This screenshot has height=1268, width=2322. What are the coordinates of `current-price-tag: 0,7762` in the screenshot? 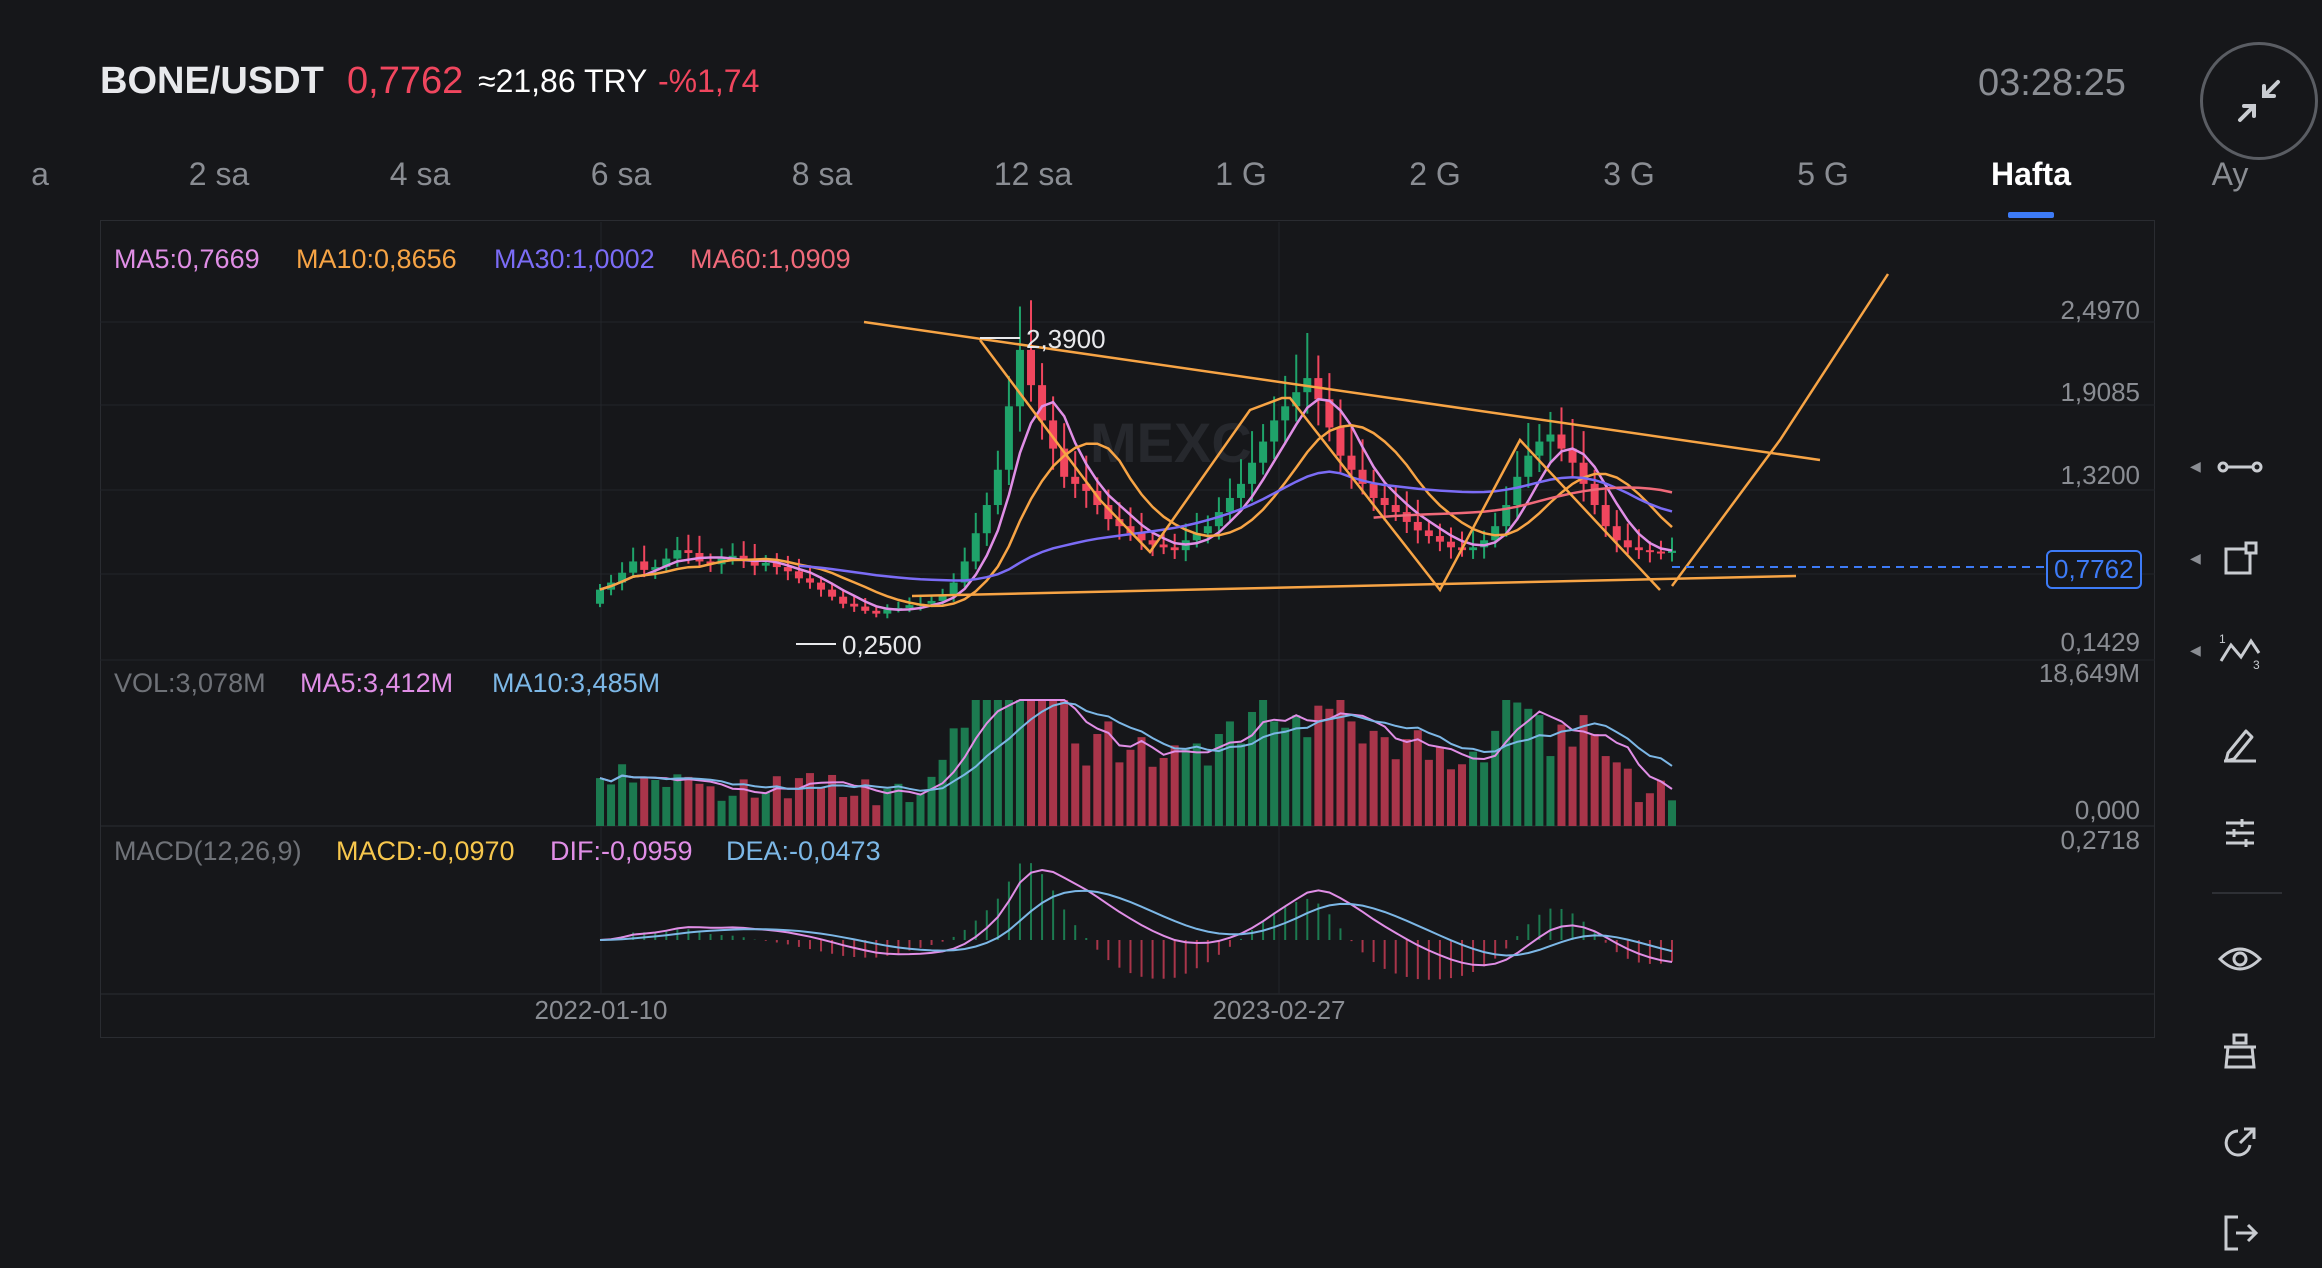 It's located at (2094, 569).